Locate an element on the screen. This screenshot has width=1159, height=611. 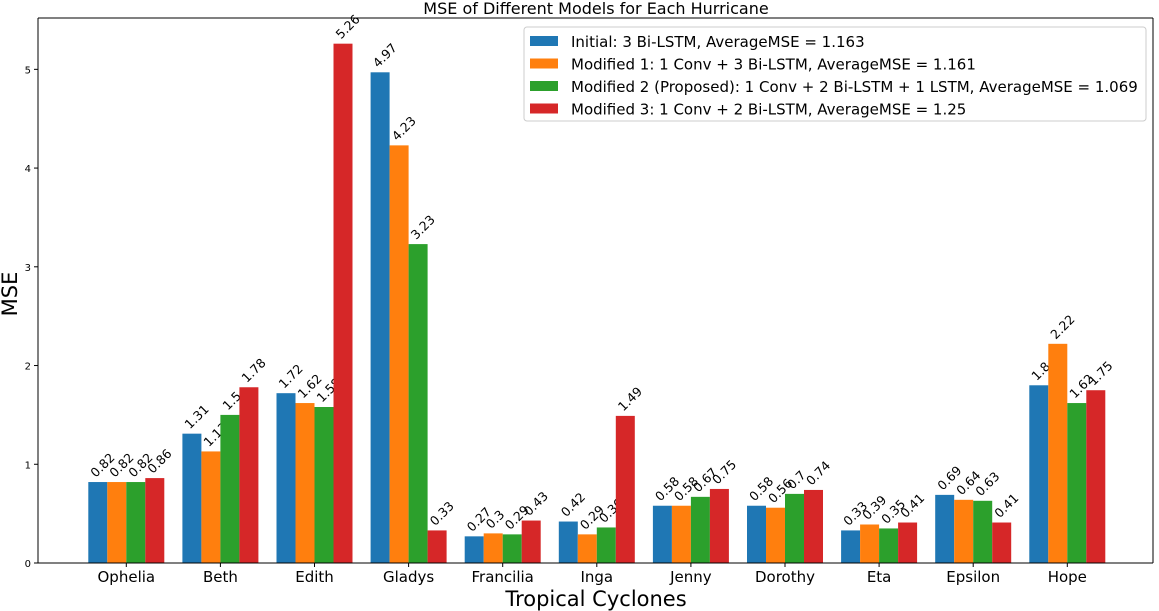
x-tick-label: Edith is located at coordinates (314, 577).